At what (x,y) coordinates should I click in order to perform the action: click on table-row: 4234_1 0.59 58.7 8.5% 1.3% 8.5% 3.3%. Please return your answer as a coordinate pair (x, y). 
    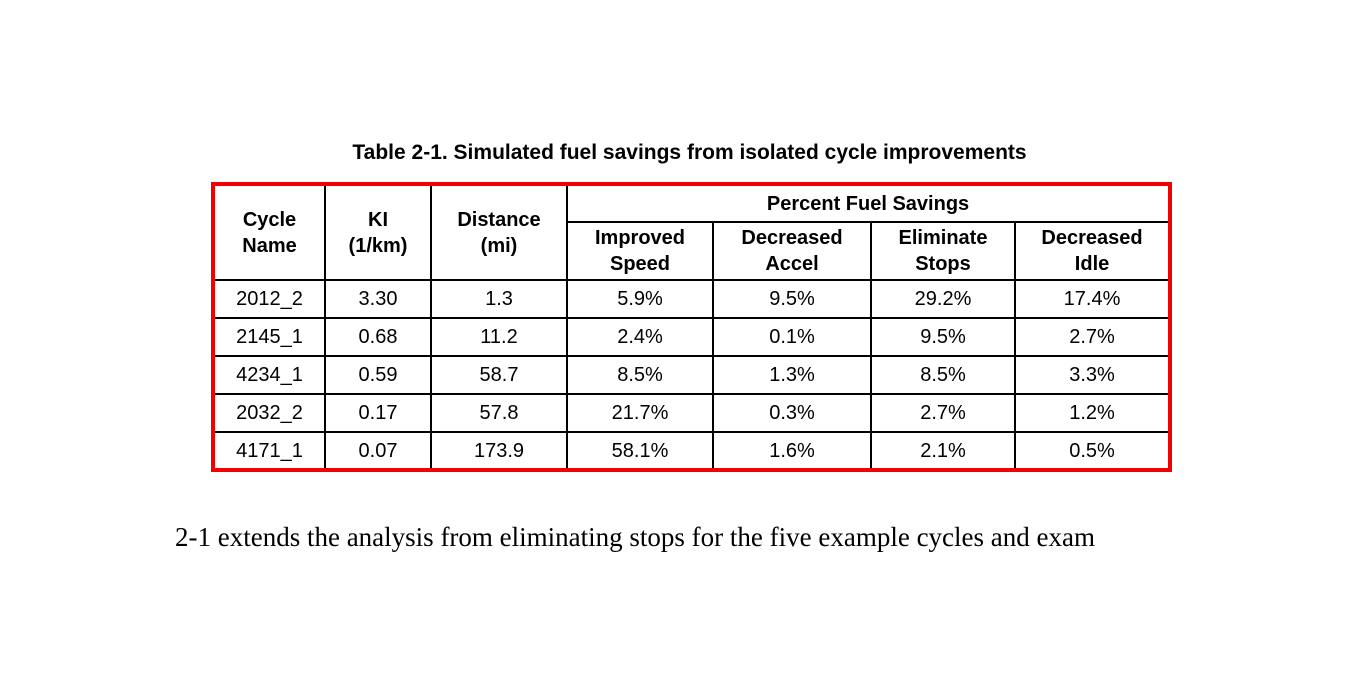
    Looking at the image, I should click on (692, 375).